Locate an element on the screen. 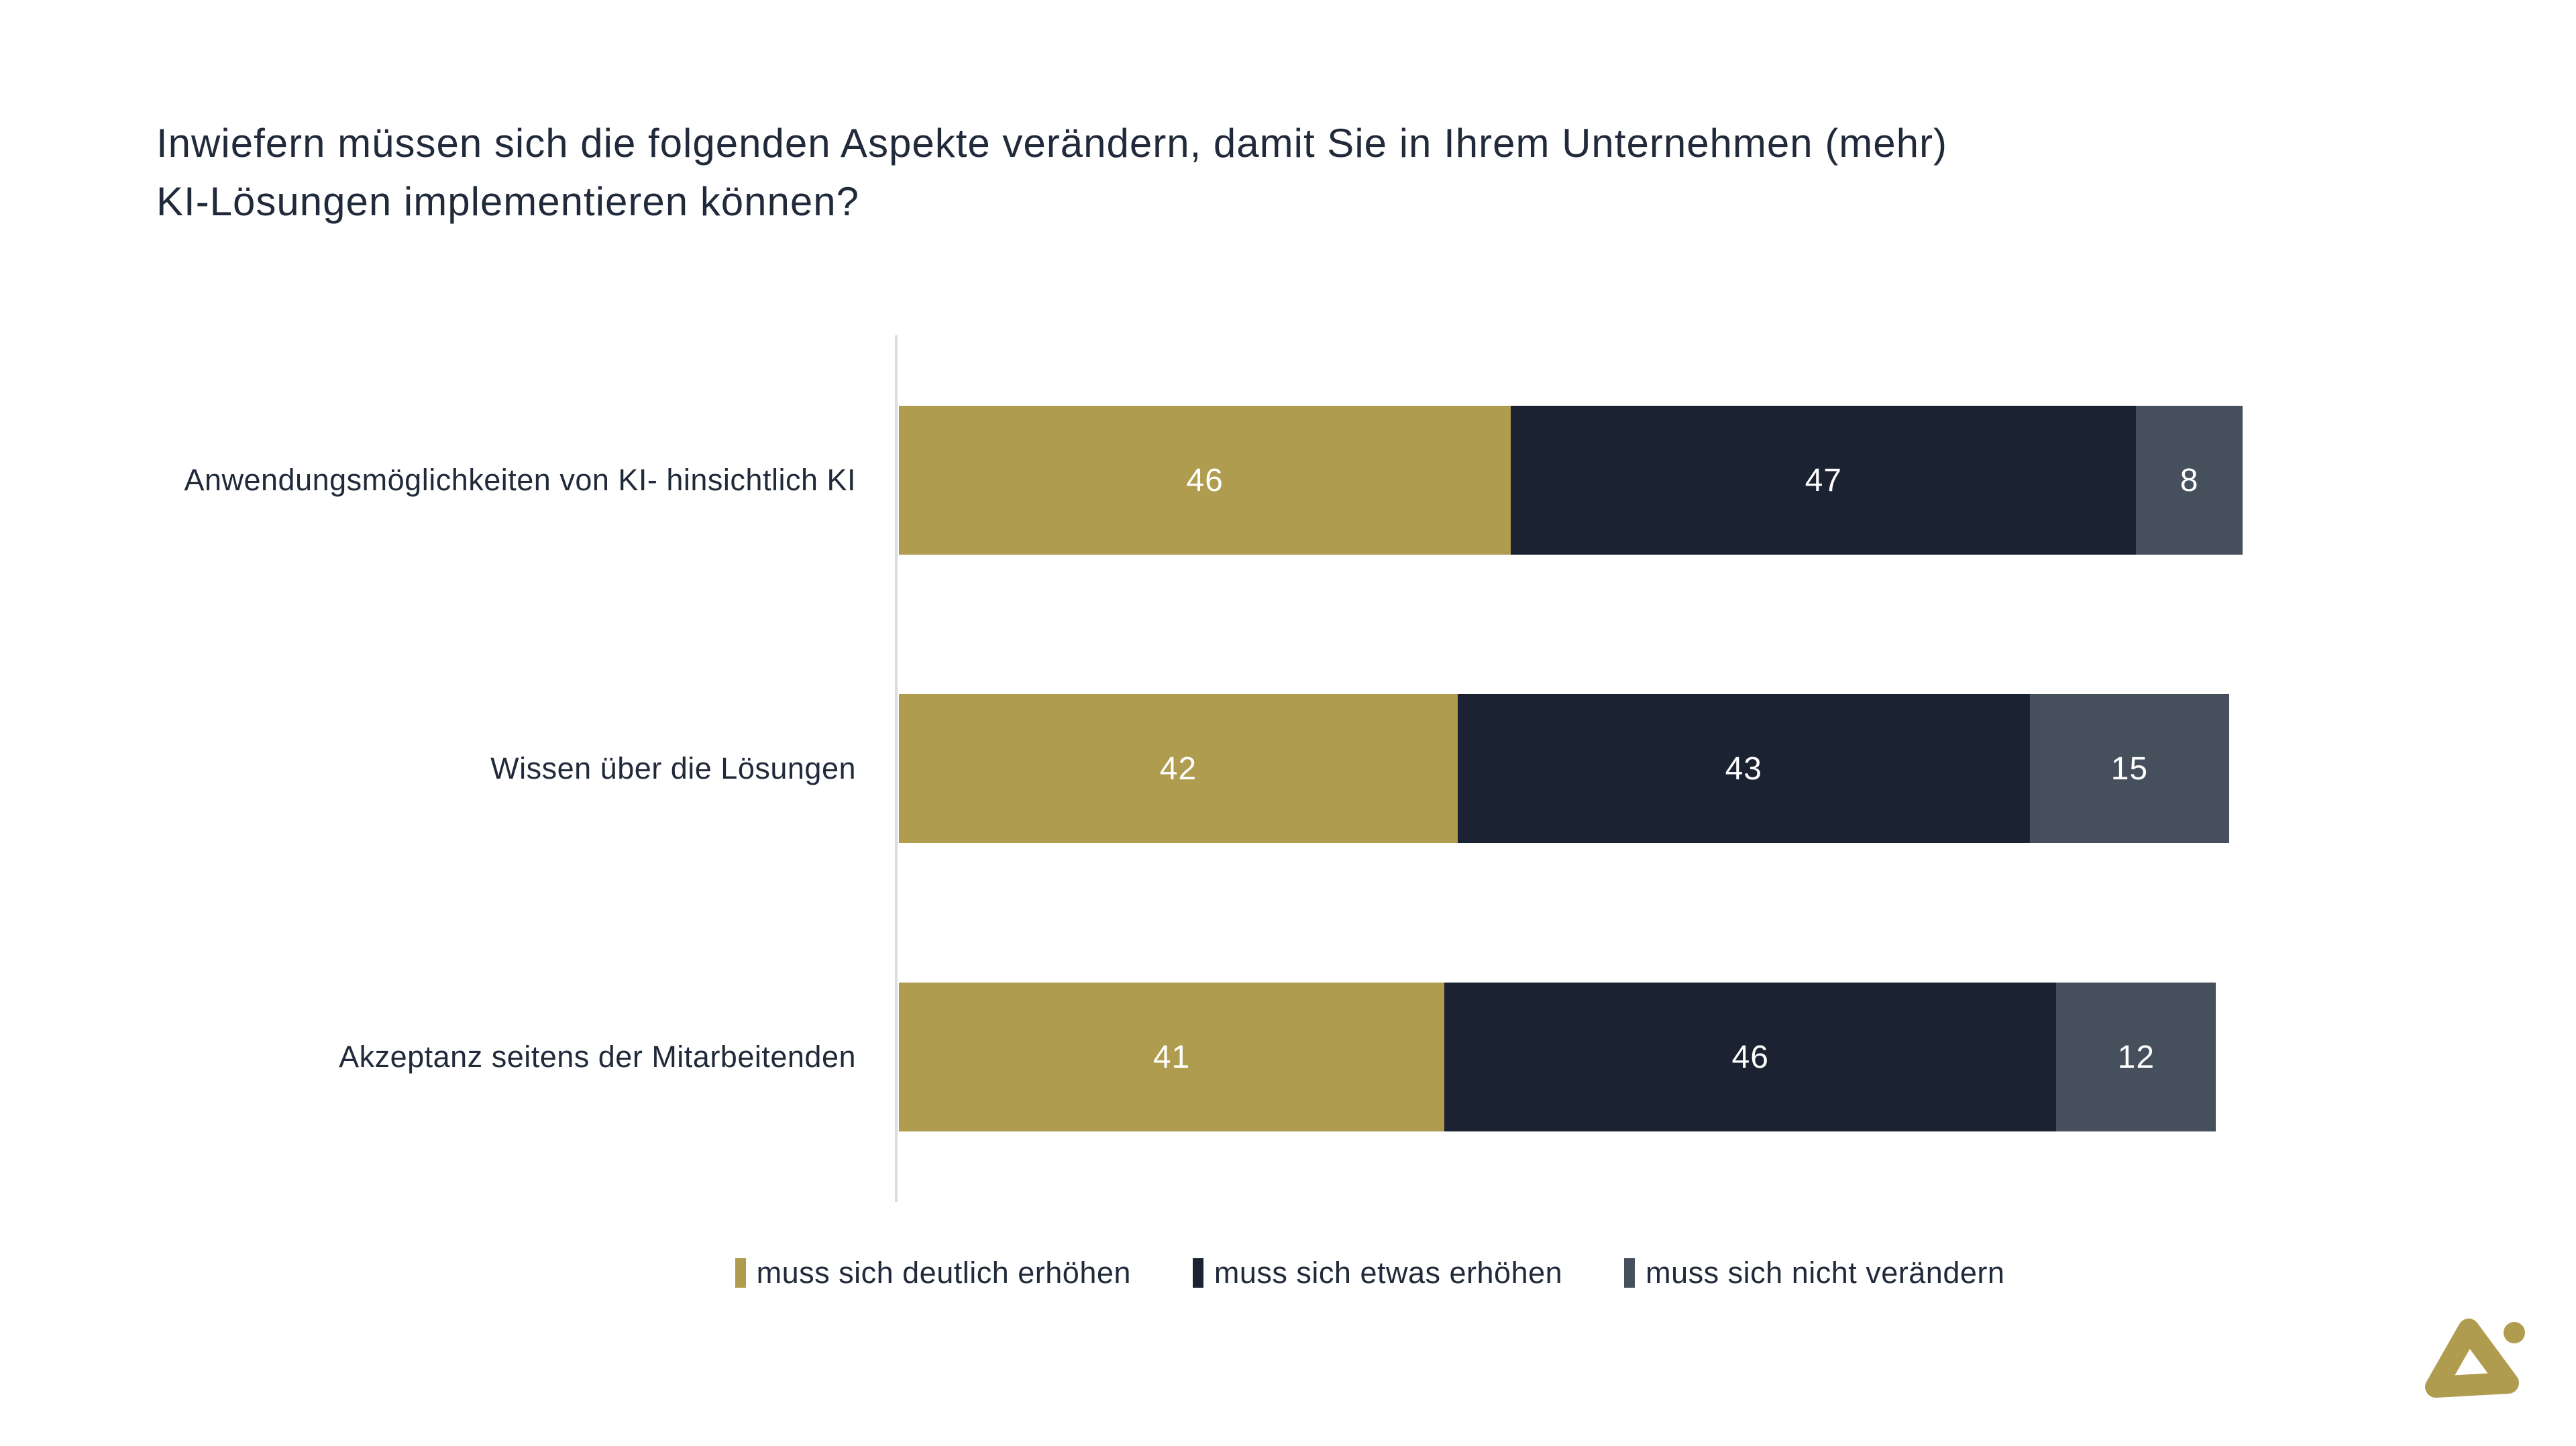 This screenshot has width=2576, height=1446. bar-segment: 15 is located at coordinates (2129, 768).